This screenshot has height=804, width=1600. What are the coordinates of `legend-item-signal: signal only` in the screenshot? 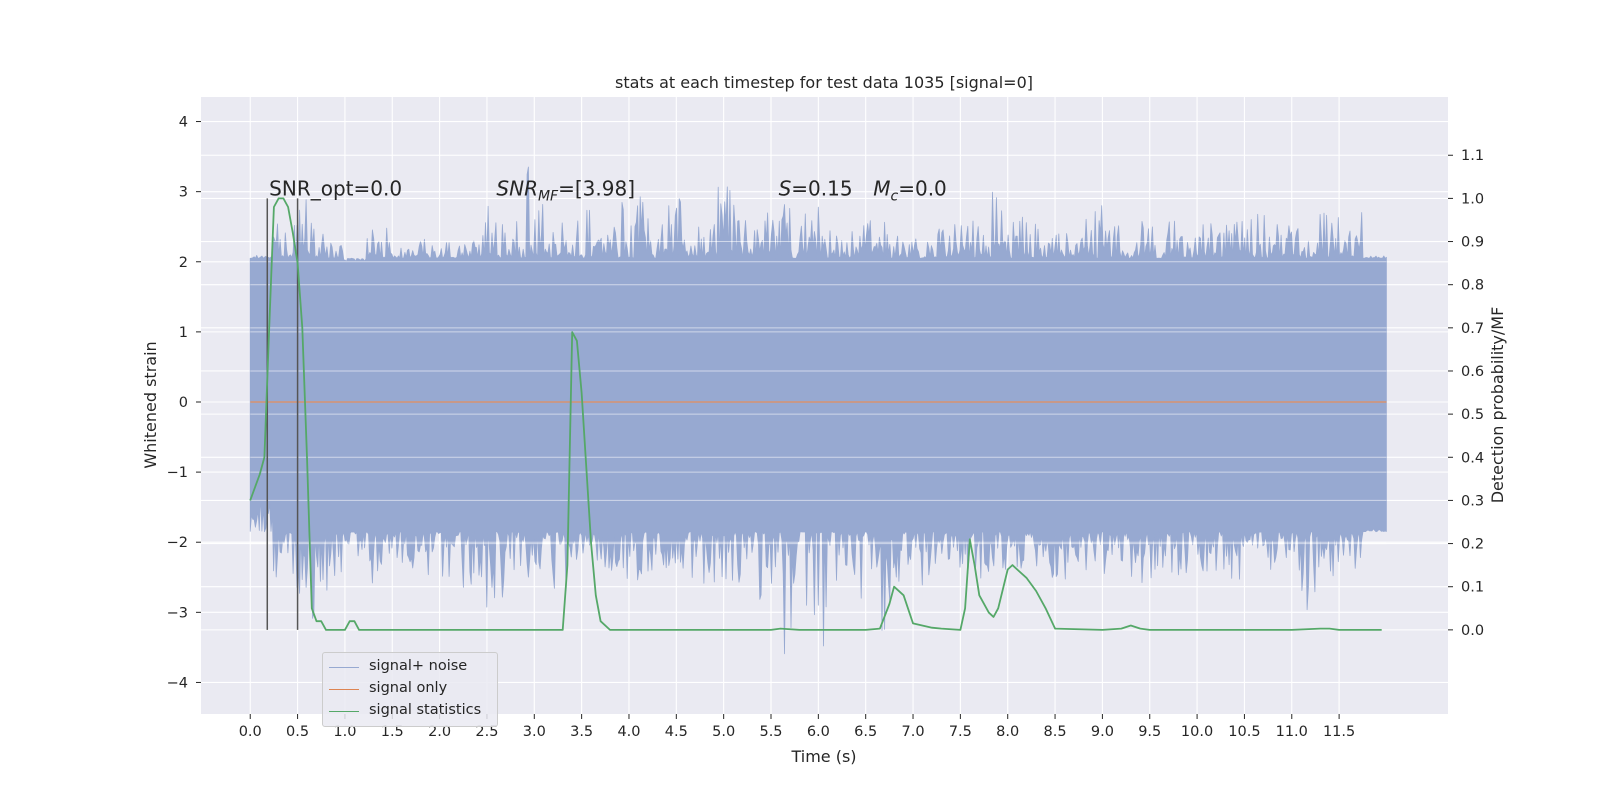 It's located at (410, 689).